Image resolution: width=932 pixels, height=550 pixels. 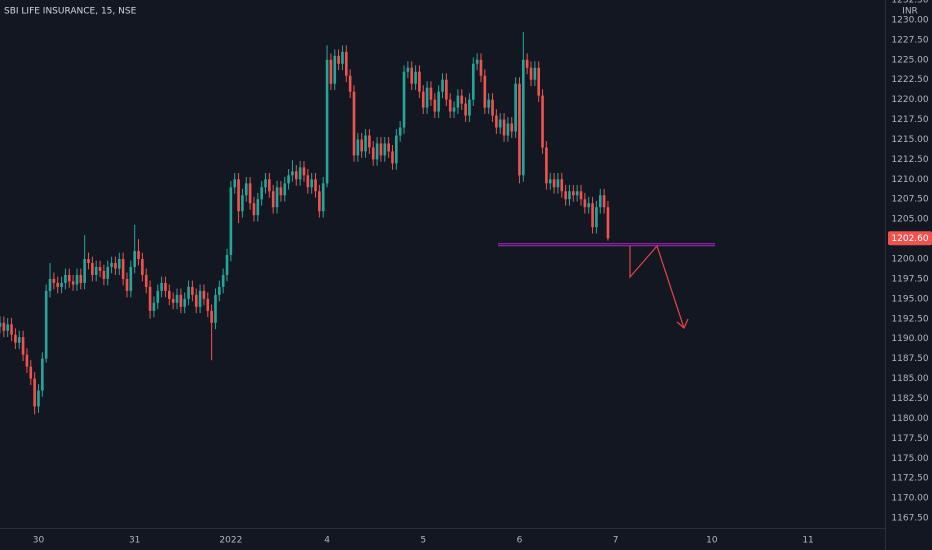 What do you see at coordinates (909, 40) in the screenshot?
I see `y-tick-label: 1227.50` at bounding box center [909, 40].